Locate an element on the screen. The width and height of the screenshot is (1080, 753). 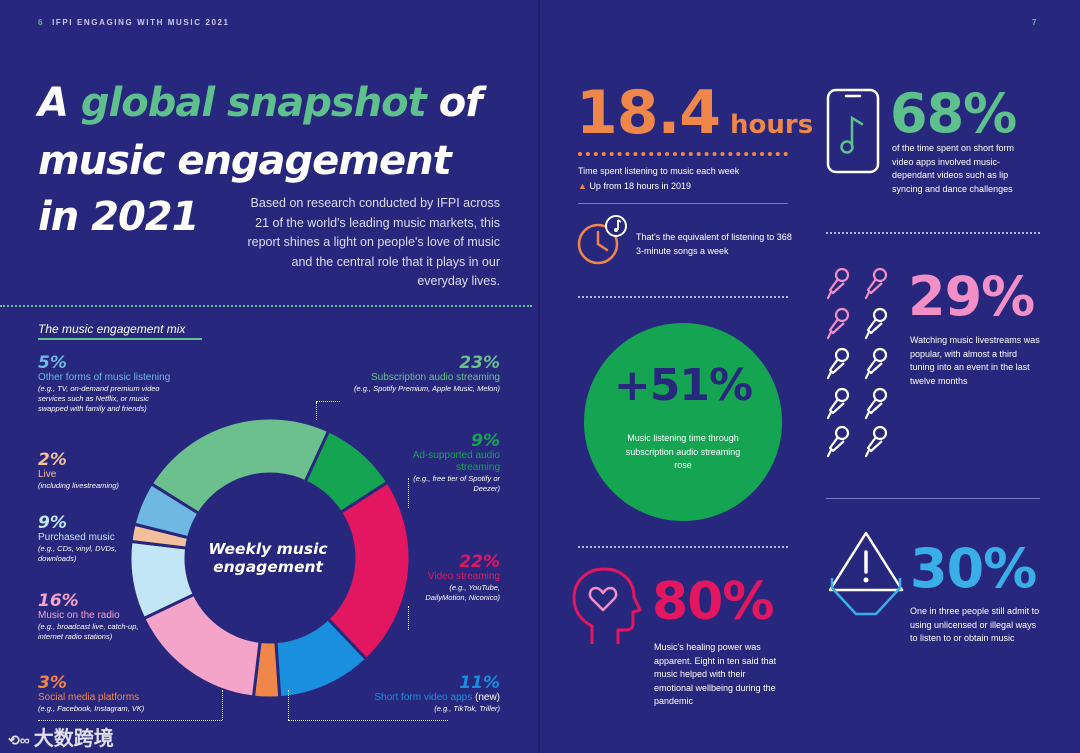
title-line-3: in 2021 is located at coordinates (118, 217).